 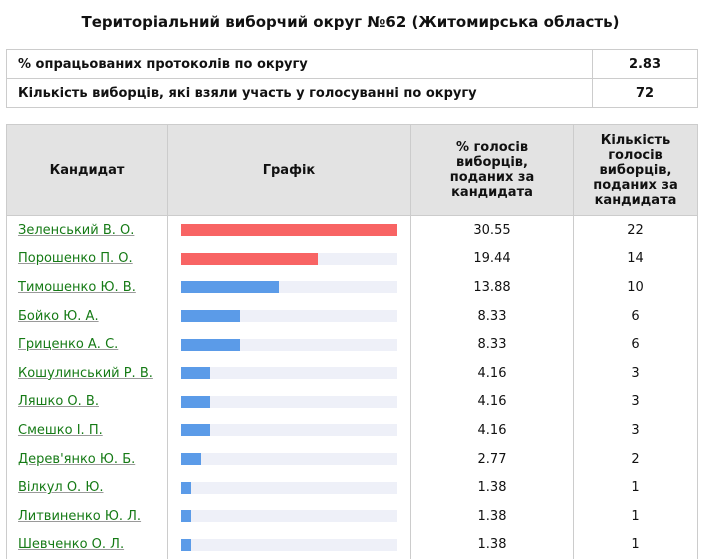 What do you see at coordinates (76, 230) in the screenshot?
I see `candidate-link: Зеленський В. О.` at bounding box center [76, 230].